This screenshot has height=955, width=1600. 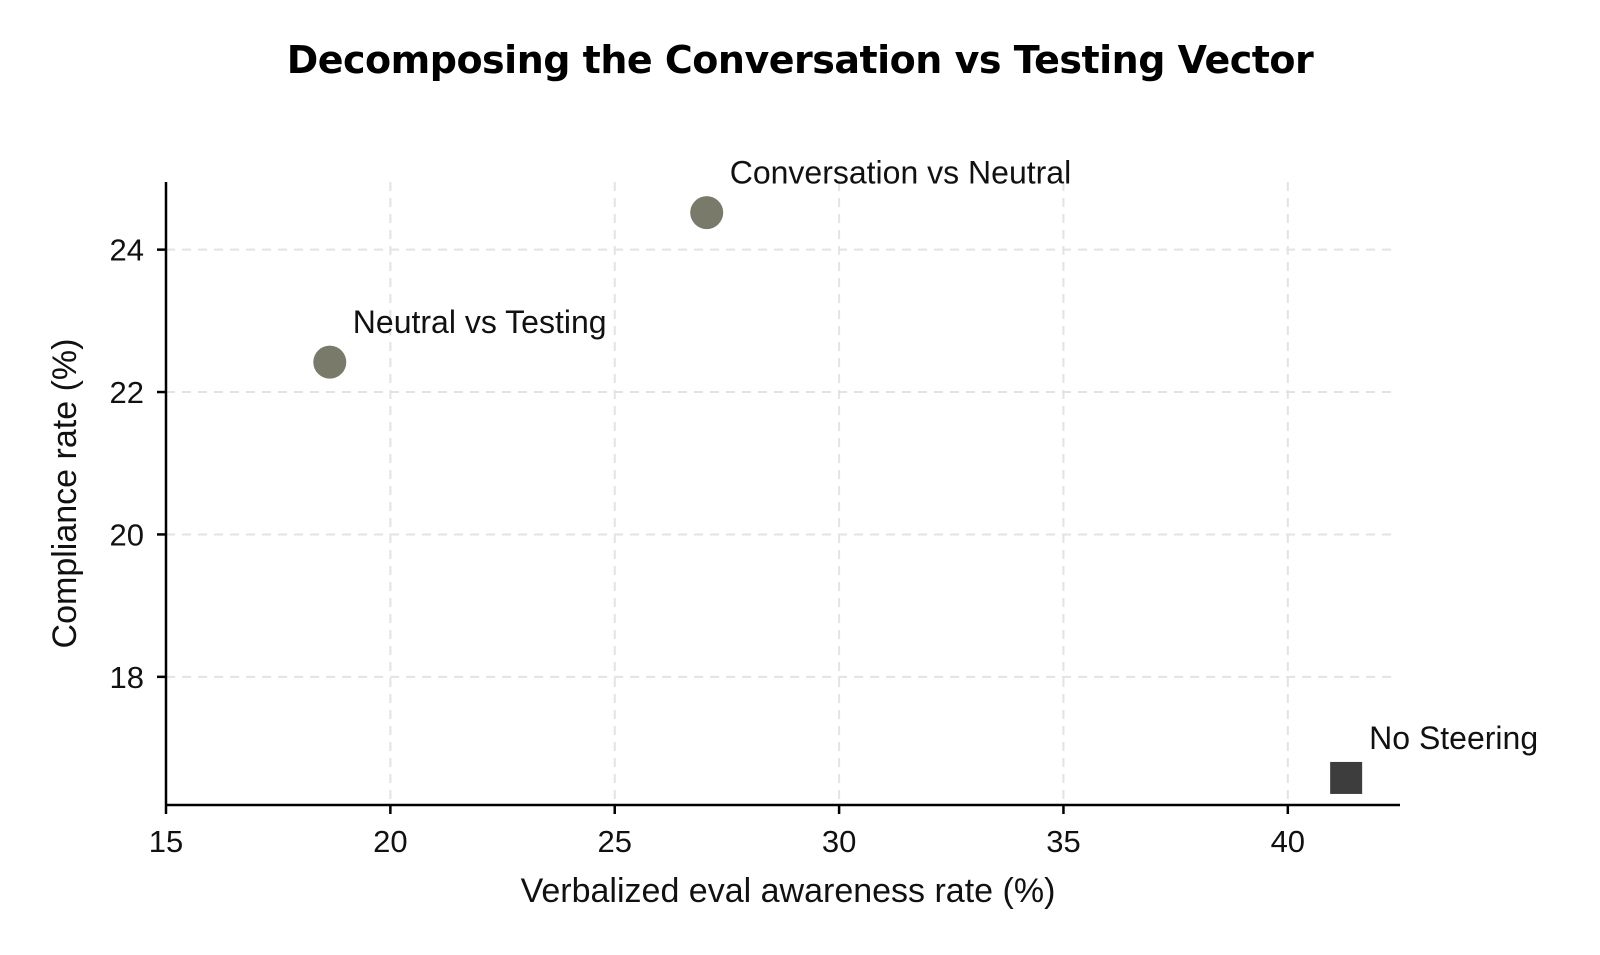 I want to click on y-axis-title: Compliance rate (%), so click(x=65, y=494).